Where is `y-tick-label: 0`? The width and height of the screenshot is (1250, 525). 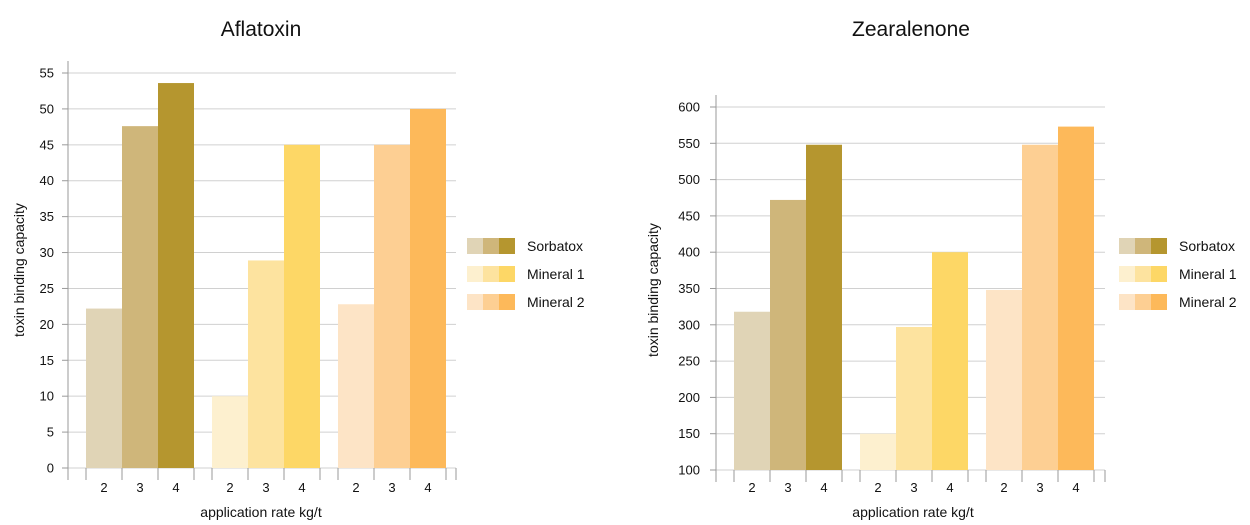
y-tick-label: 0 is located at coordinates (50, 468).